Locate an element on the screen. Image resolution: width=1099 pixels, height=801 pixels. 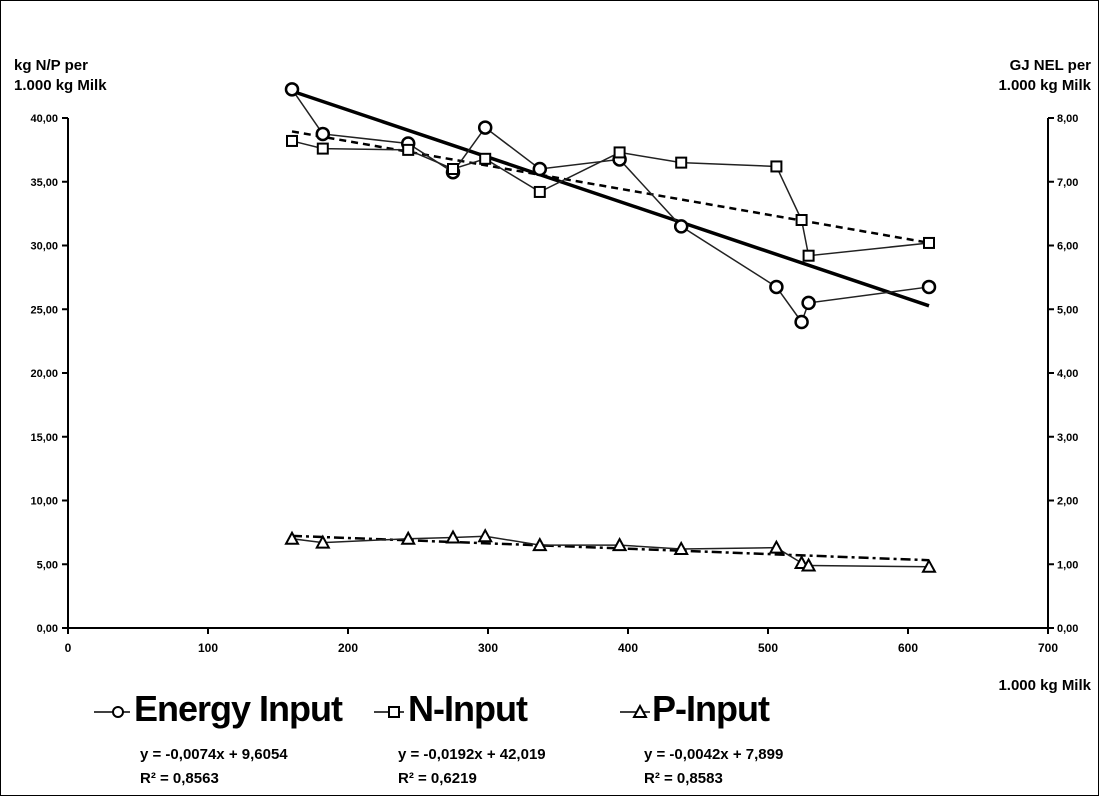
x-tick-label: 500 is located at coordinates (768, 648).